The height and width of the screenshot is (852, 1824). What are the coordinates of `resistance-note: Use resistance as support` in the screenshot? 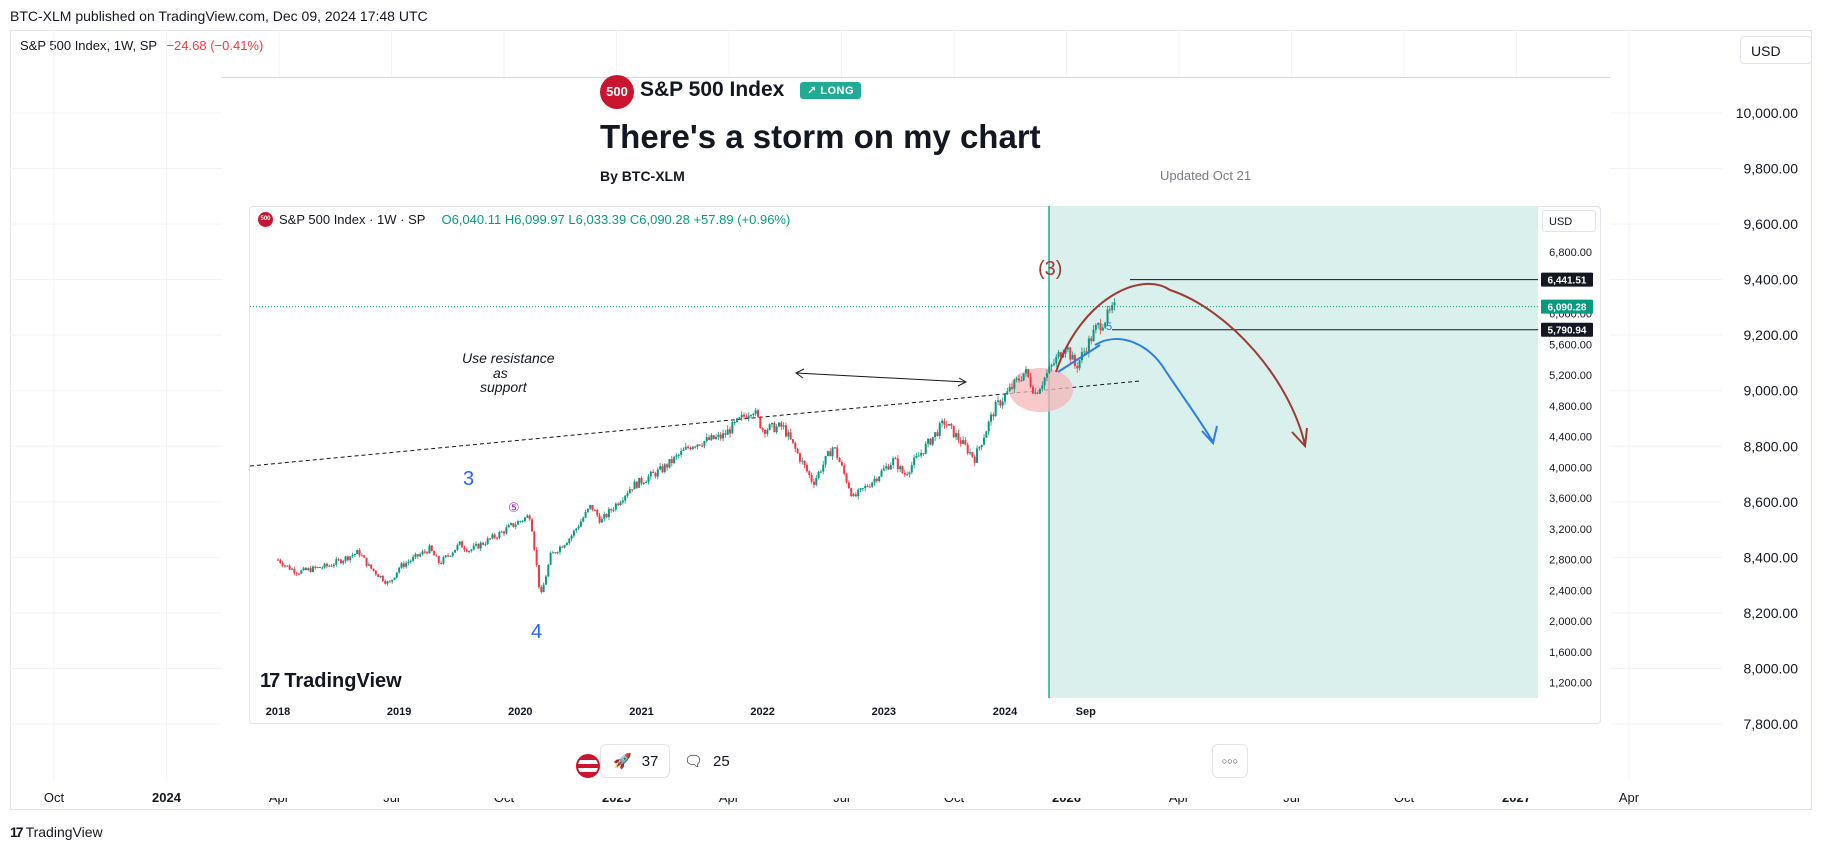 It's located at (508, 372).